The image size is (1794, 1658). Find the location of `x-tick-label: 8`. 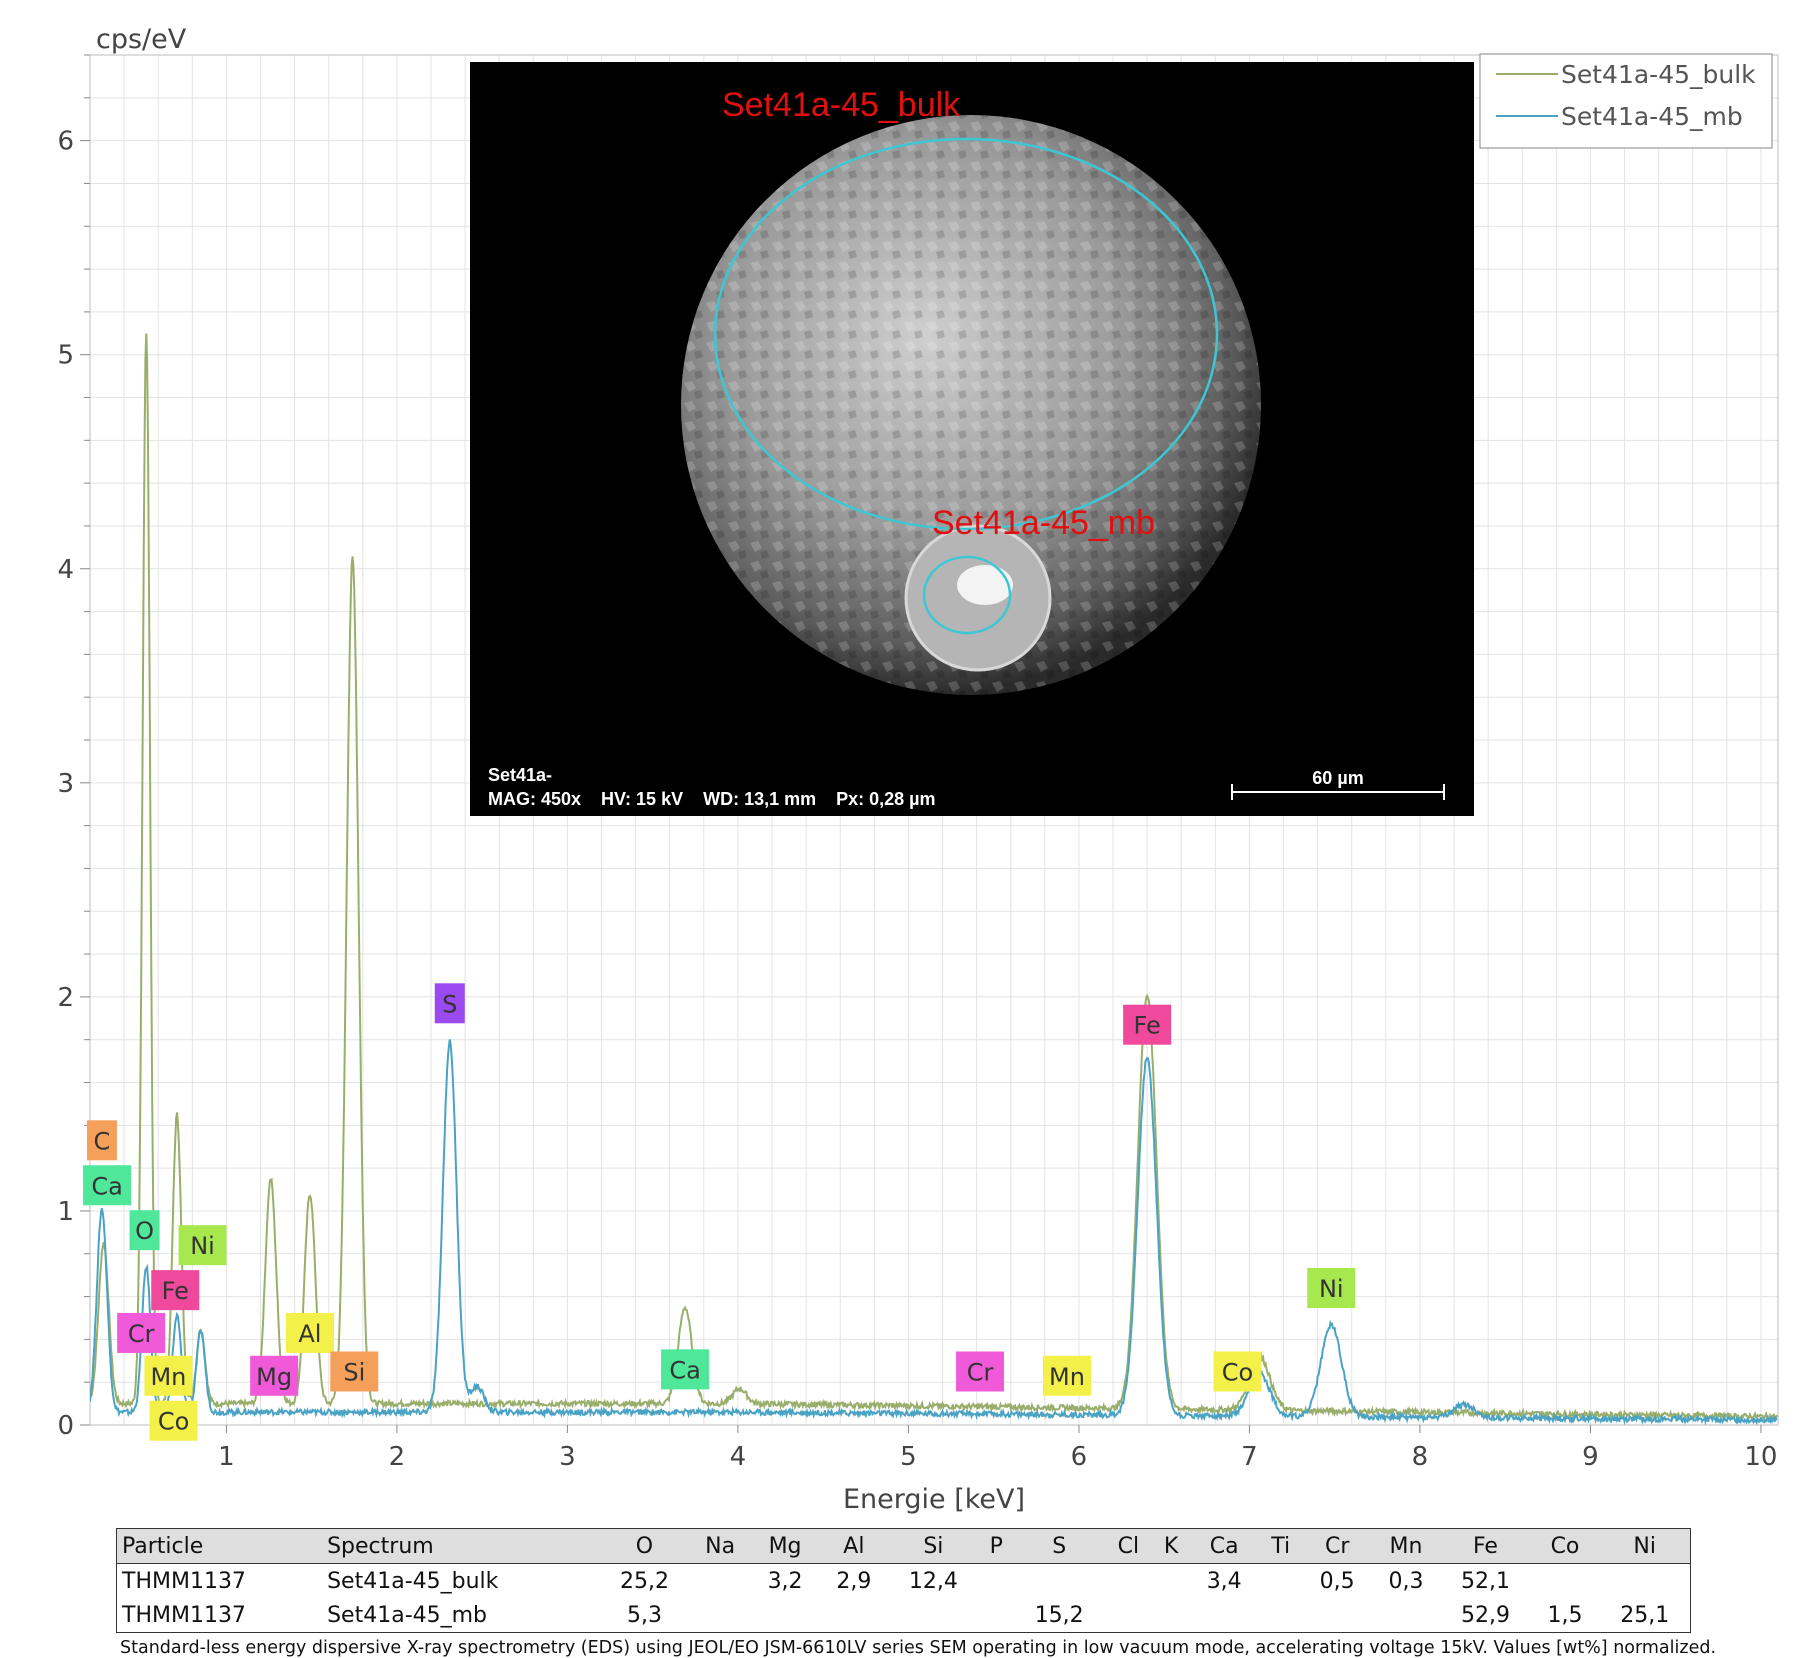

x-tick-label: 8 is located at coordinates (1420, 1457).